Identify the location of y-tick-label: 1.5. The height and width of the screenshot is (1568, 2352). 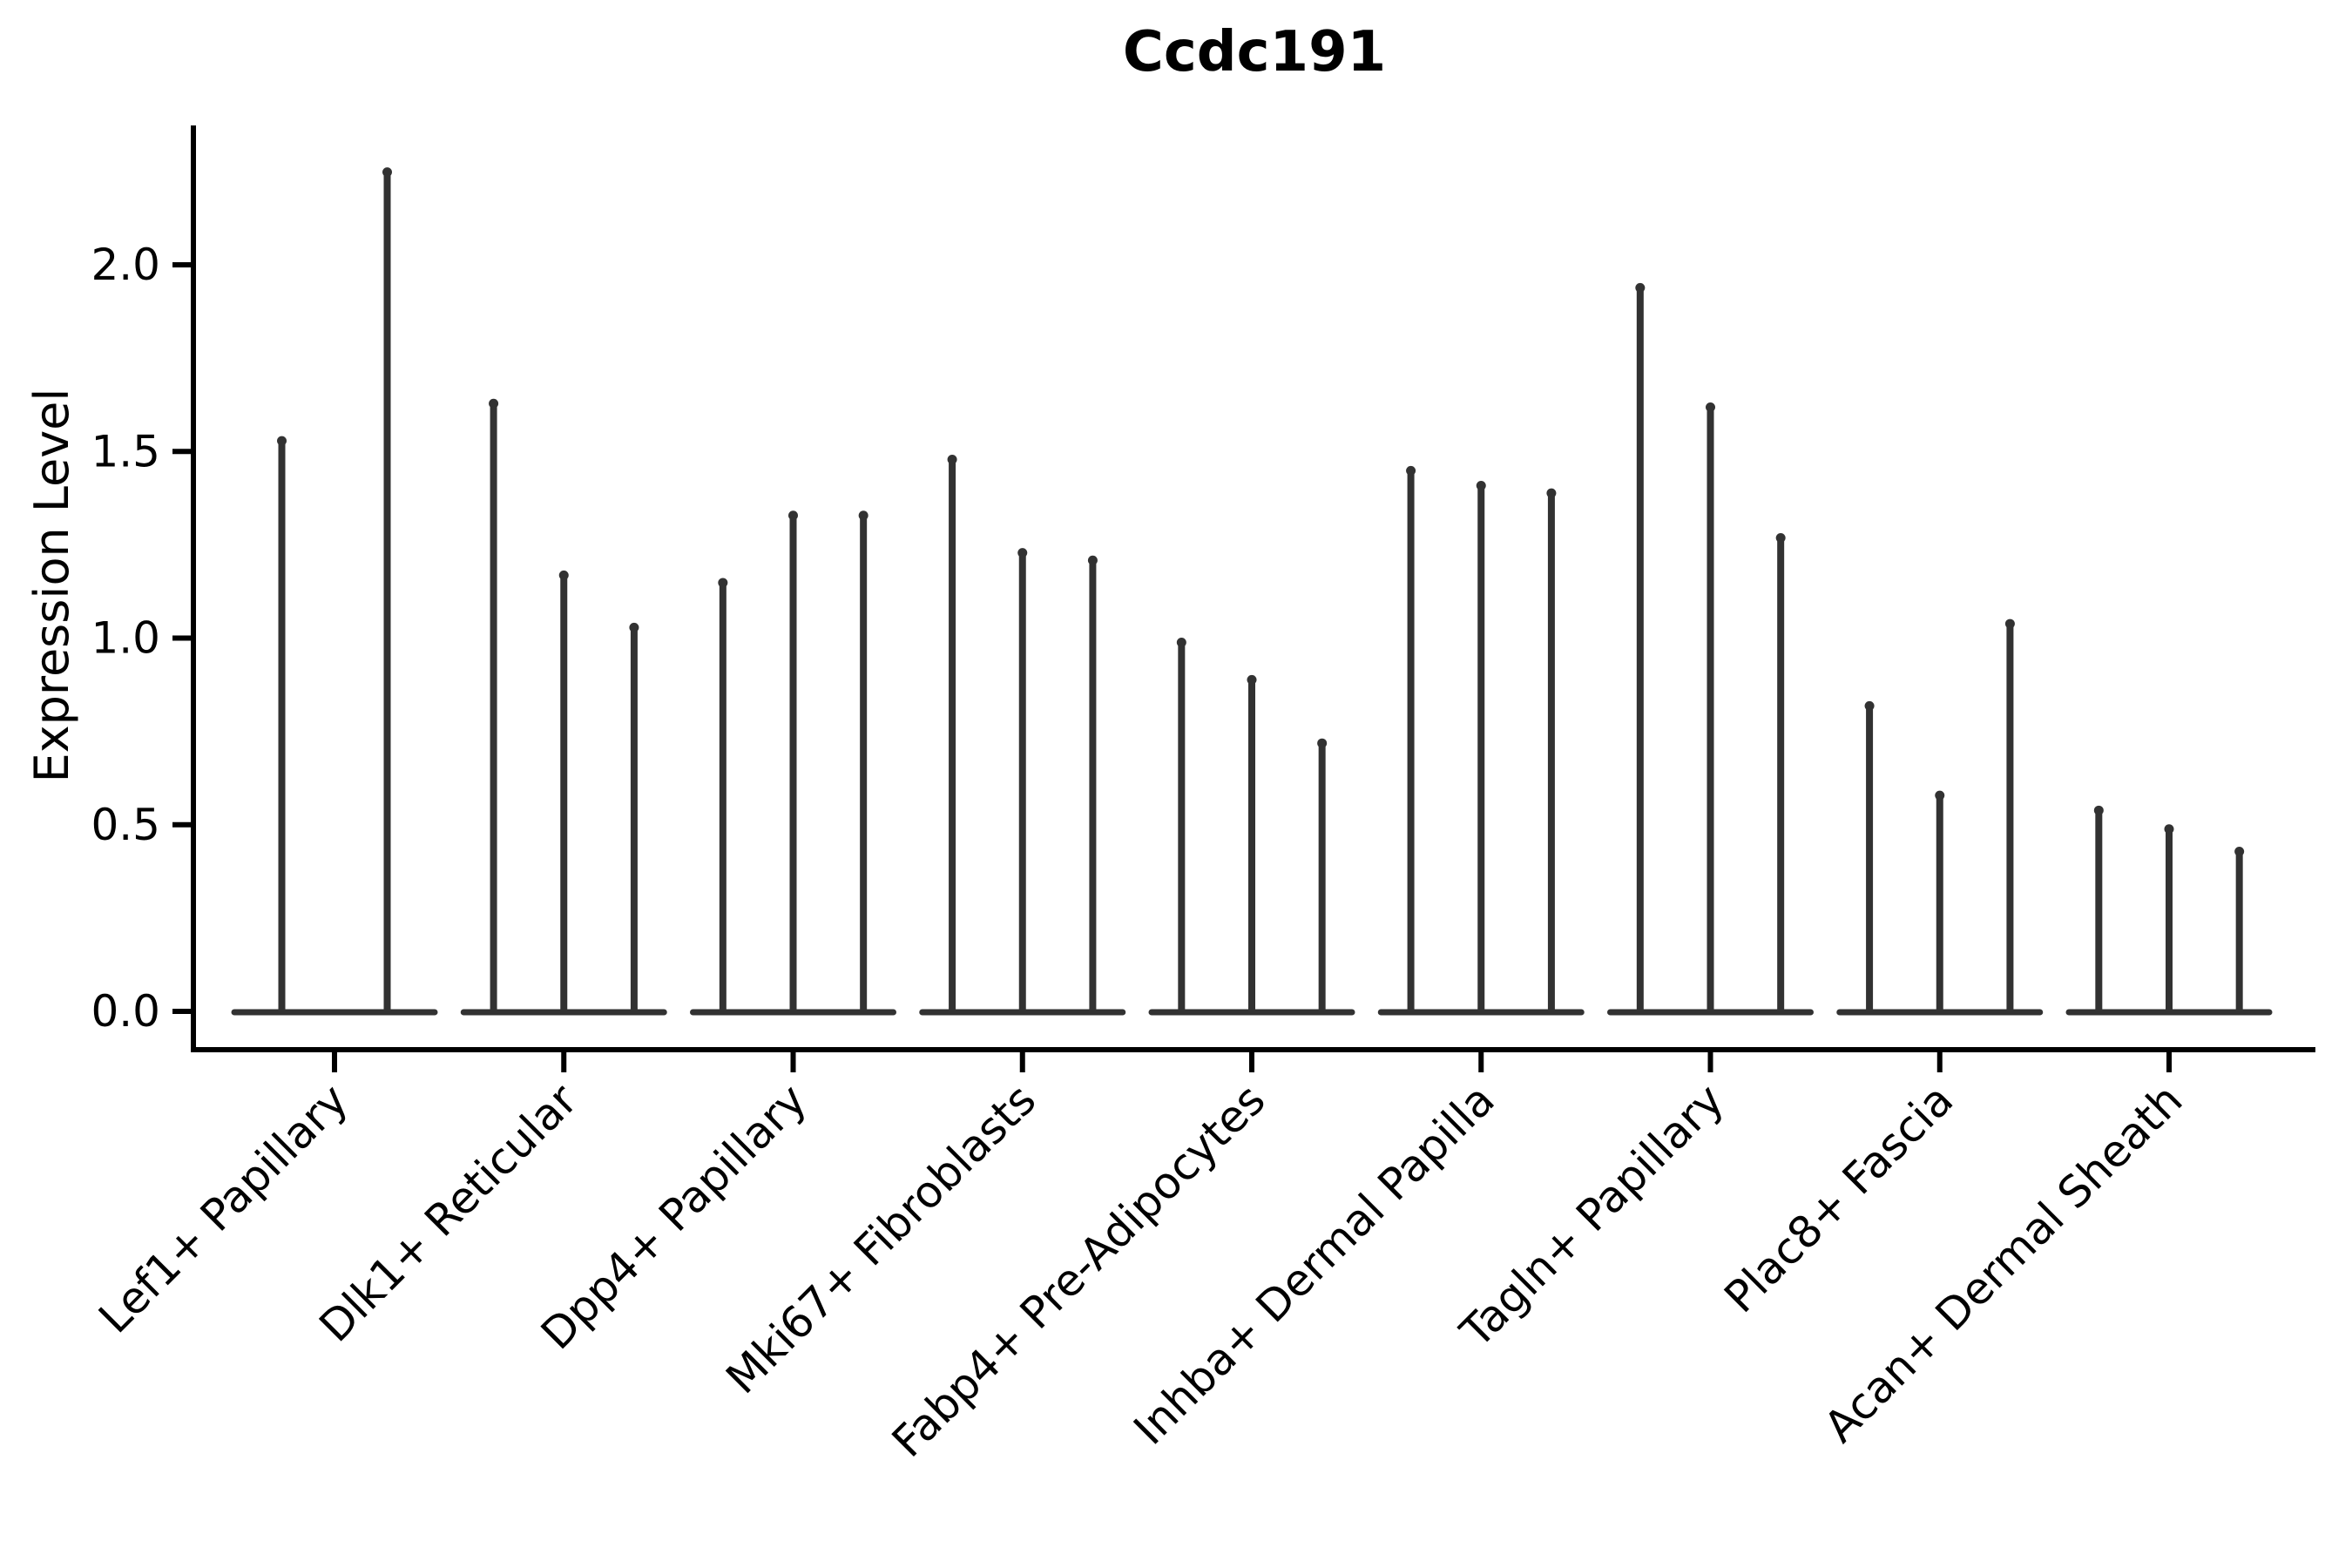
(125, 451).